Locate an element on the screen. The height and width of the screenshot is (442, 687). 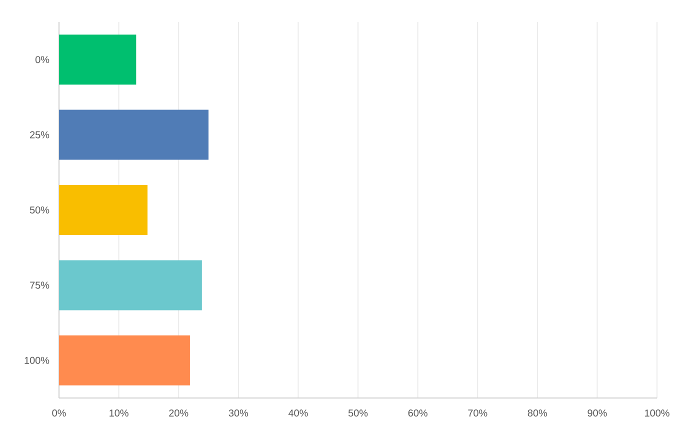
y-tick-label: 25% is located at coordinates (40, 134).